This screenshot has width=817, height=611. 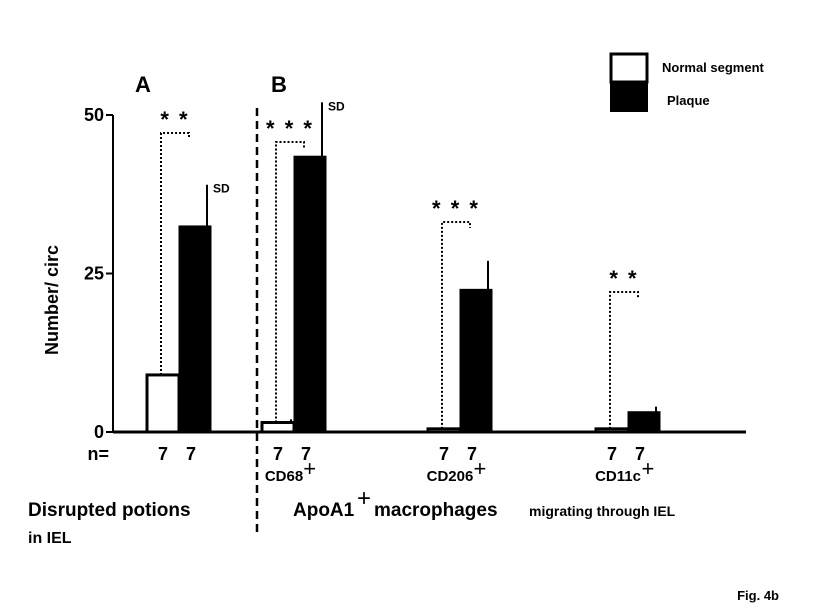 I want to click on panel-b-caption-small: migrating through IEL, so click(x=602, y=511).